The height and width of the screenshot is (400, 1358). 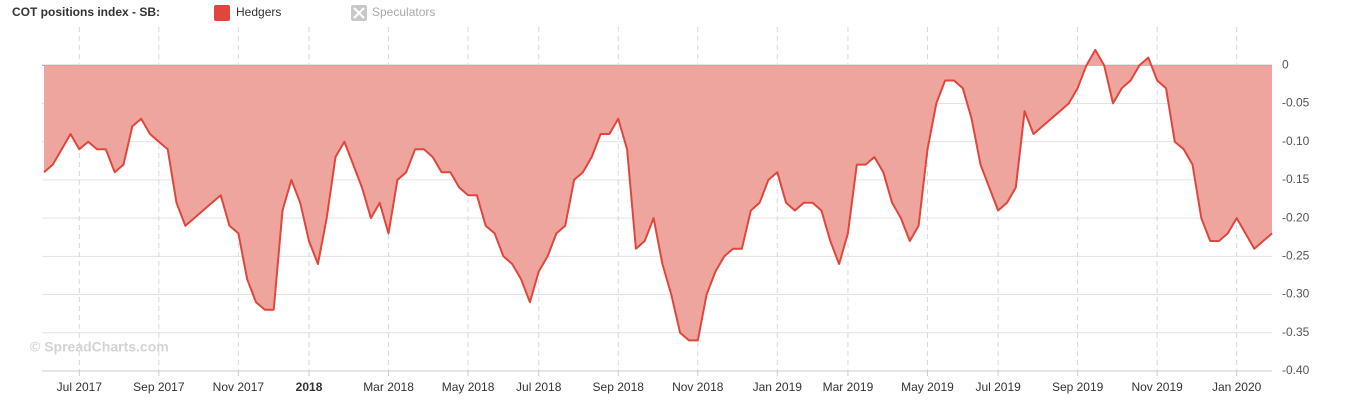 What do you see at coordinates (927, 387) in the screenshot?
I see `x-tick-label: May 2019` at bounding box center [927, 387].